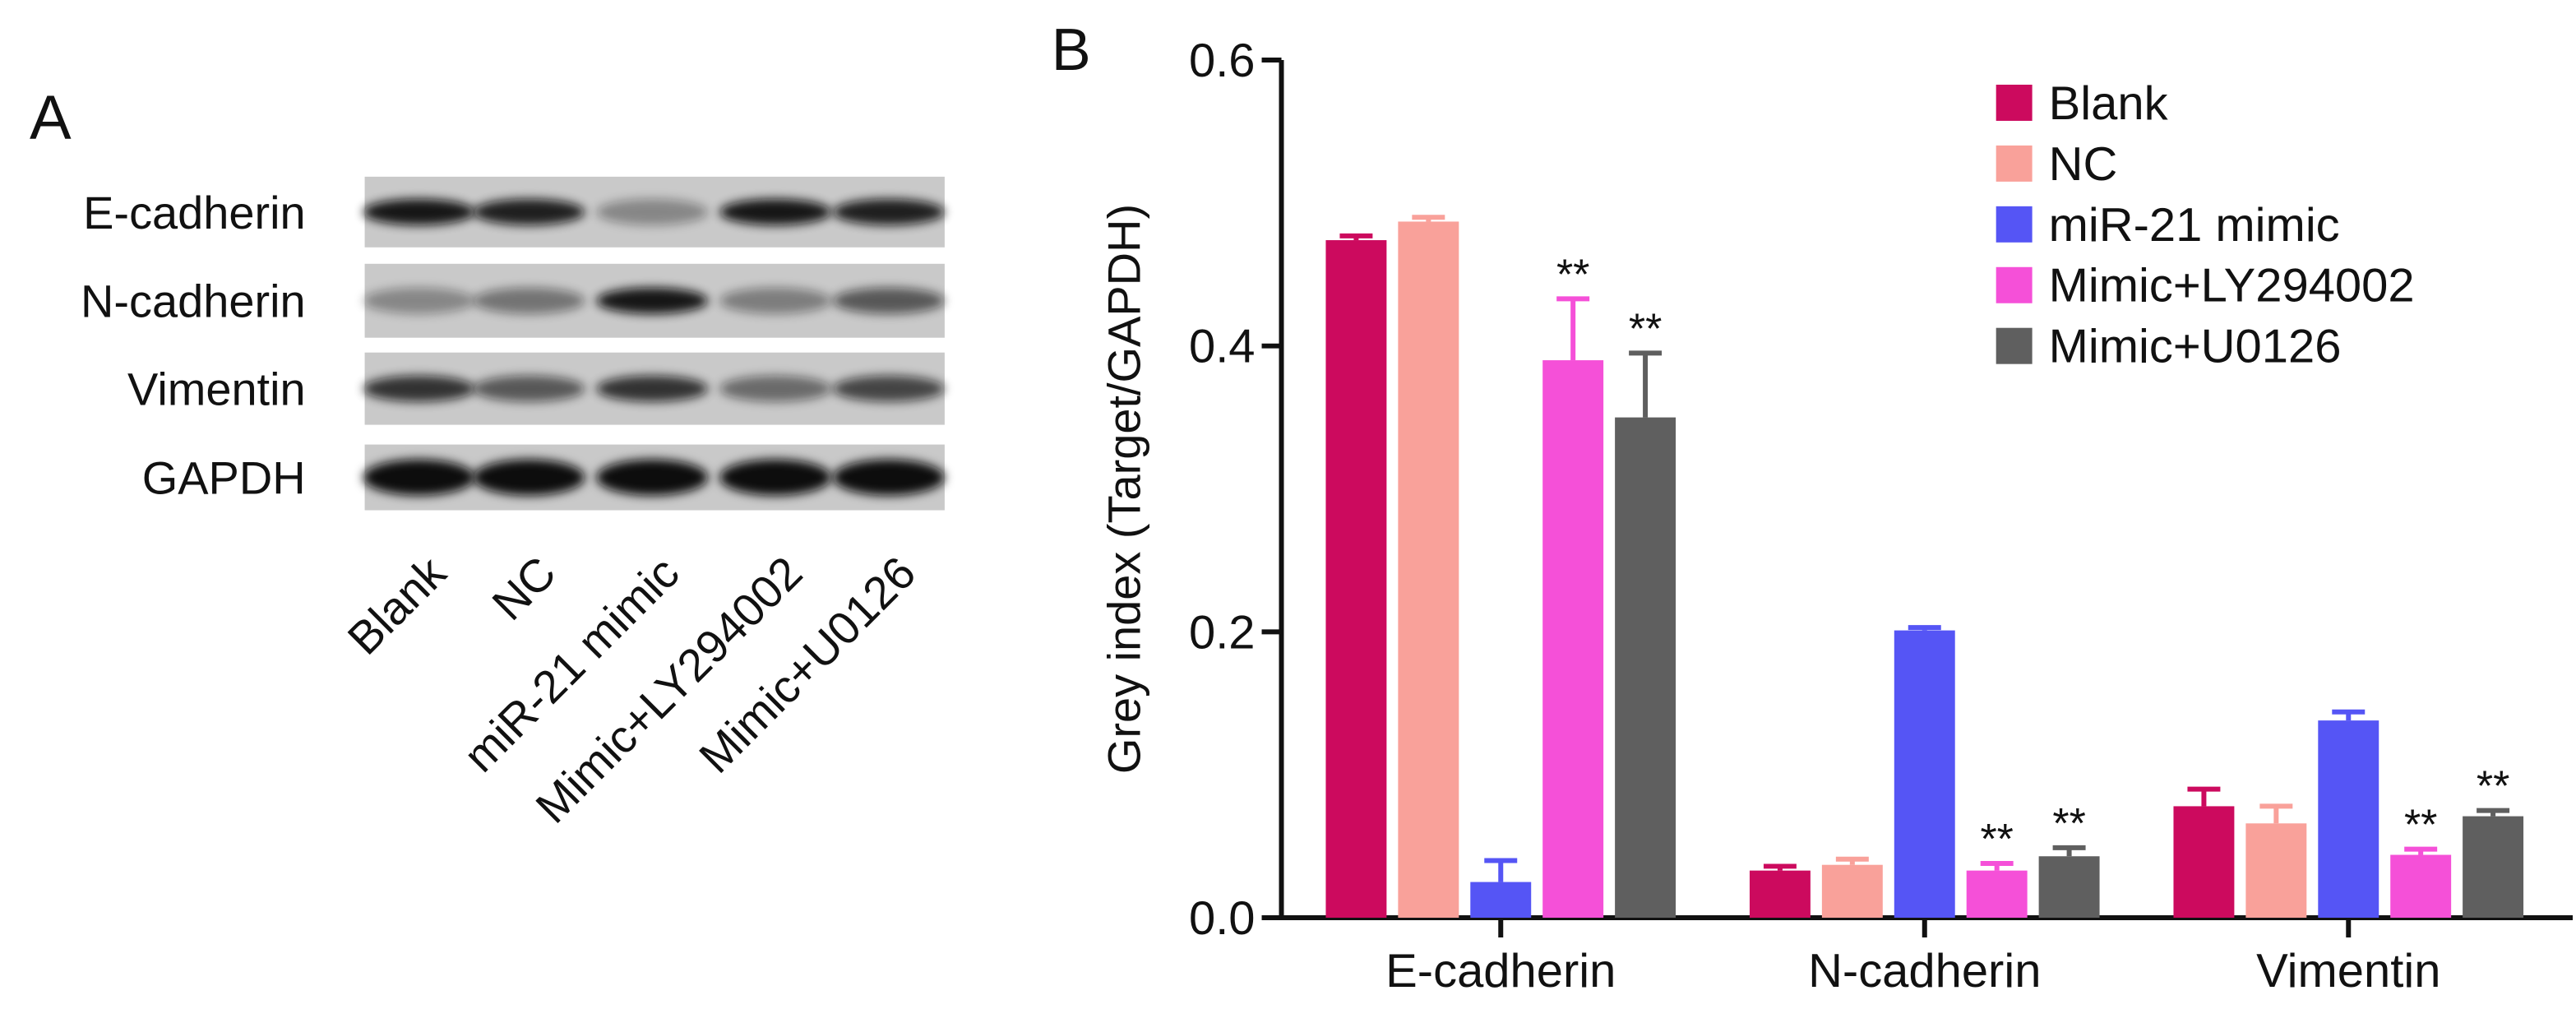  I want to click on y-axis-label: Grey index (Target/GAPDH), so click(1124, 489).